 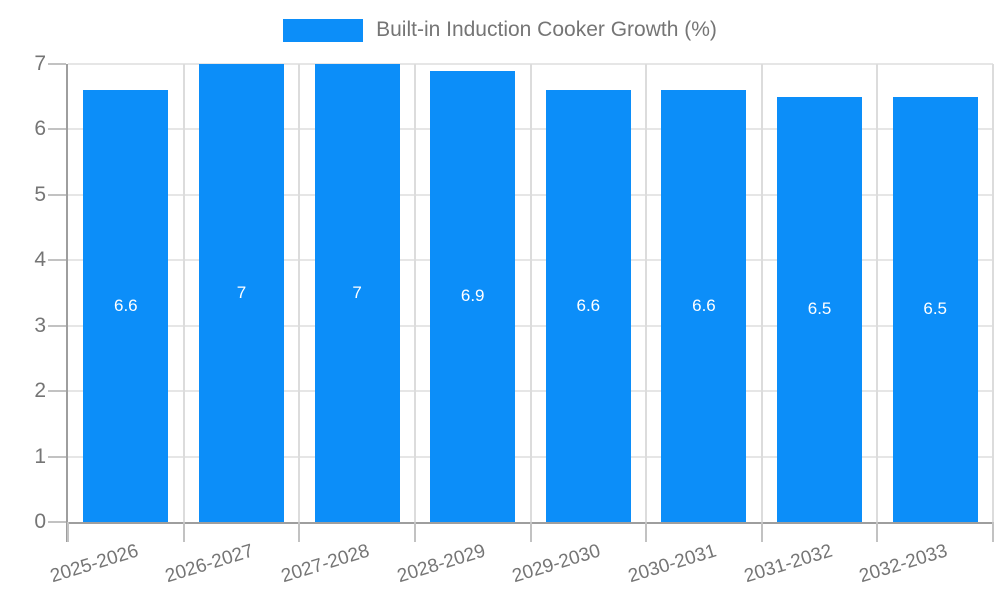 I want to click on y-axis-tick-label: 7, so click(x=40, y=63).